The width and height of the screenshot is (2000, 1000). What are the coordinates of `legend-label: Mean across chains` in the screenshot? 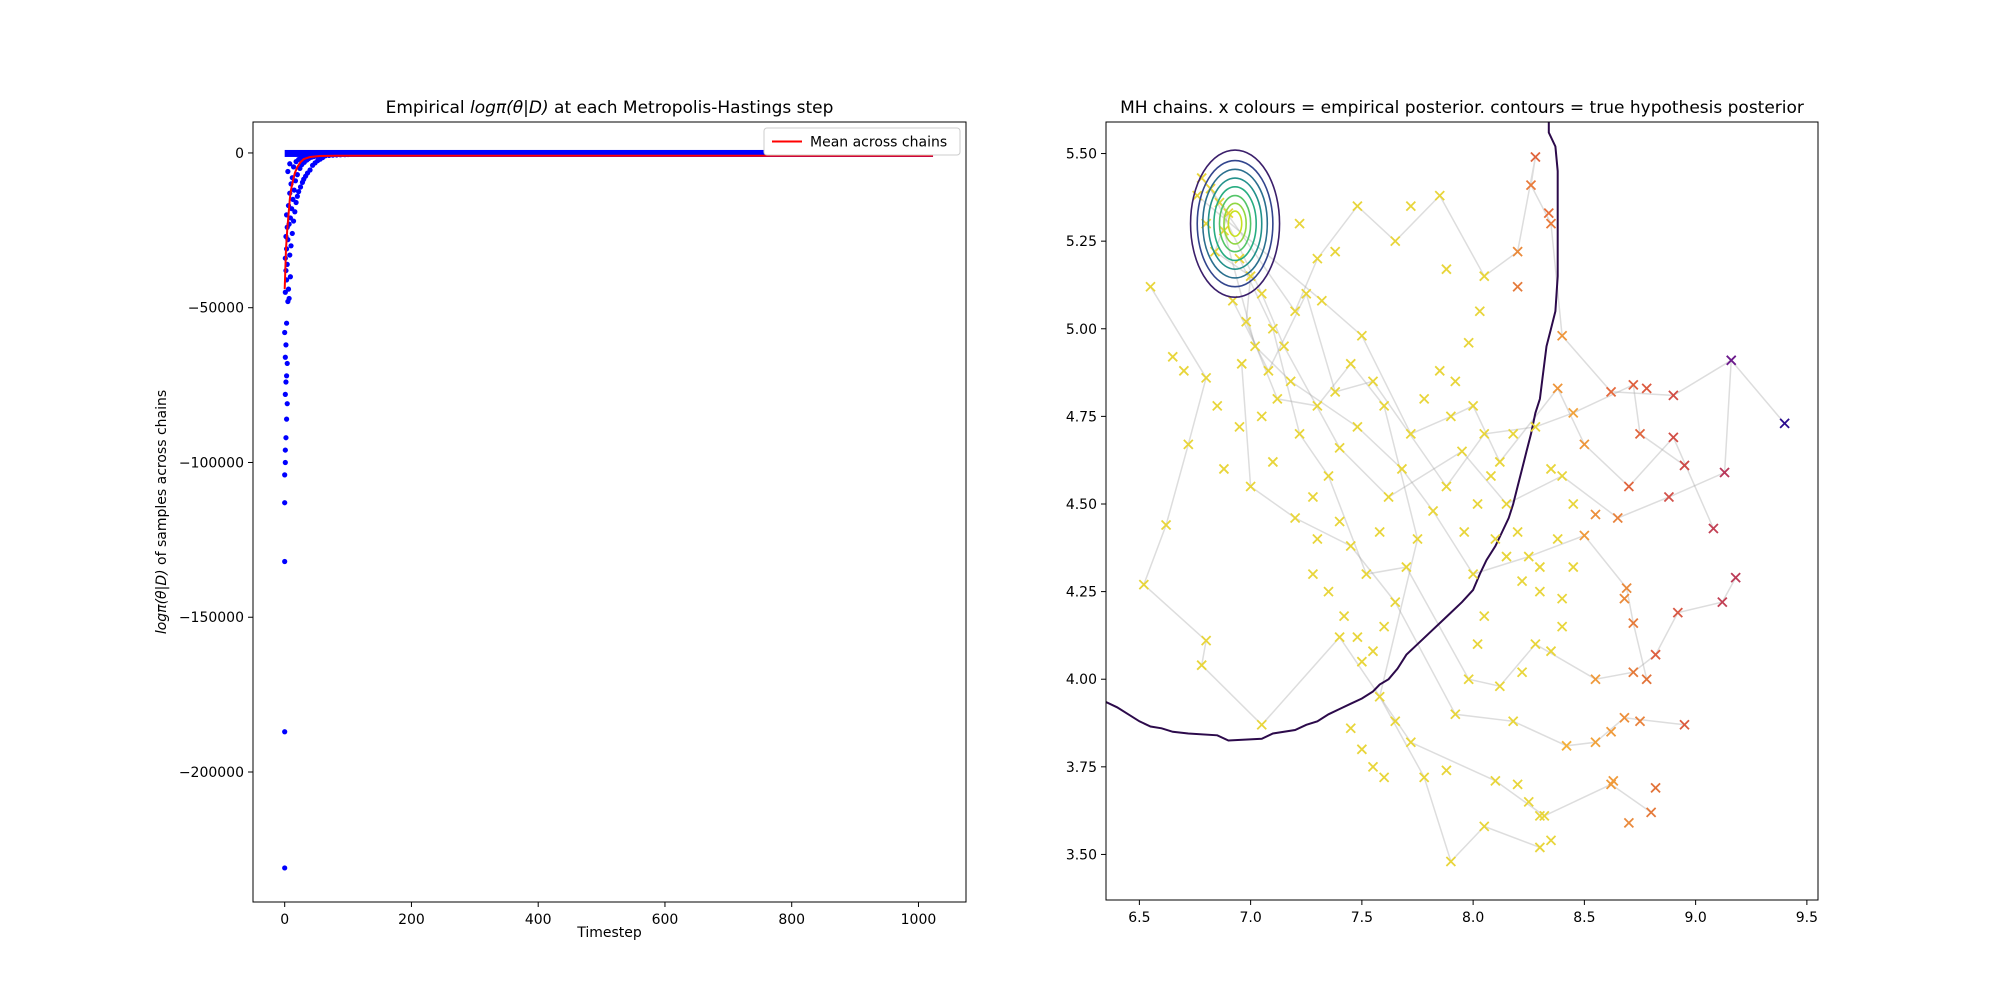 It's located at (878, 143).